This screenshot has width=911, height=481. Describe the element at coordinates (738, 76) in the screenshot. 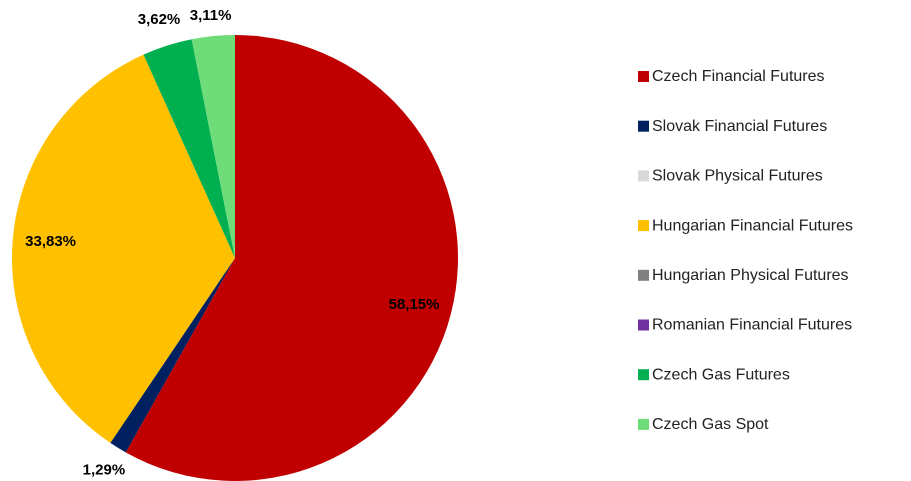

I see `legend-label: Czech Financial Futures` at that location.